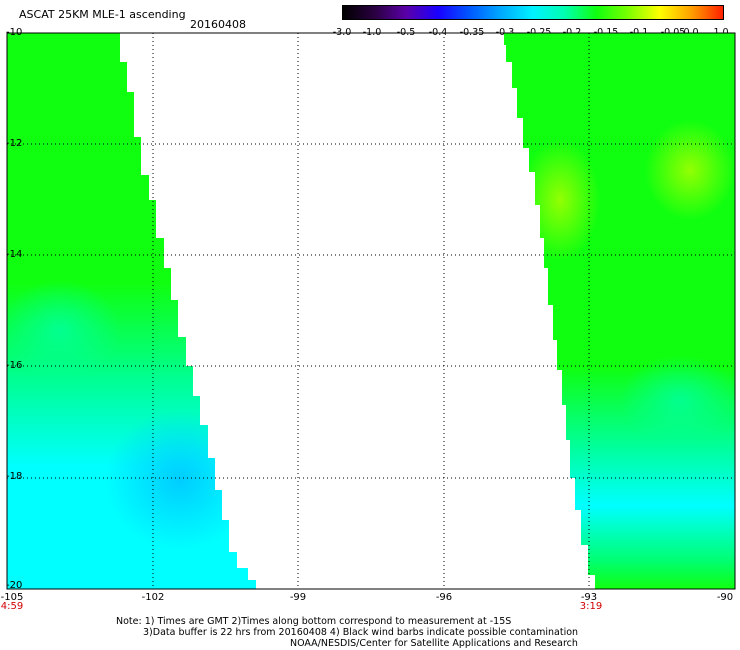  Describe the element at coordinates (153, 597) in the screenshot. I see `lon-label: -102` at that location.